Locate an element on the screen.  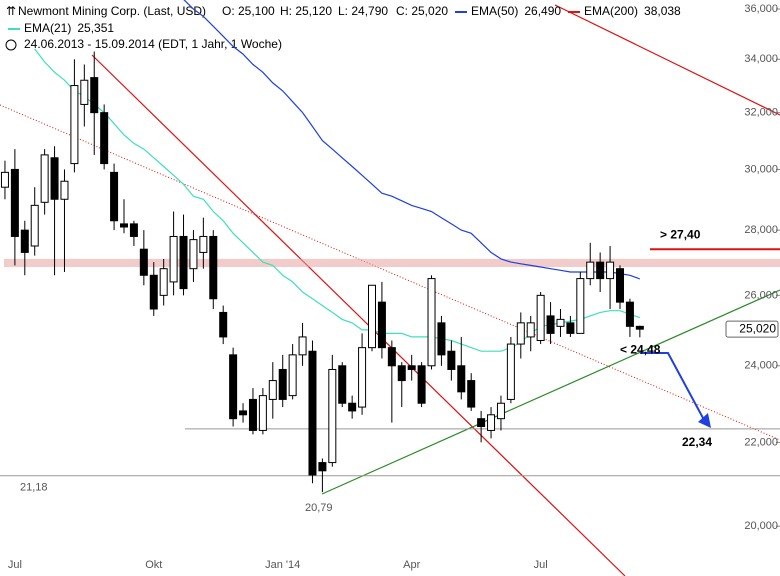
y-tick-label: 26,000 is located at coordinates (761, 295).